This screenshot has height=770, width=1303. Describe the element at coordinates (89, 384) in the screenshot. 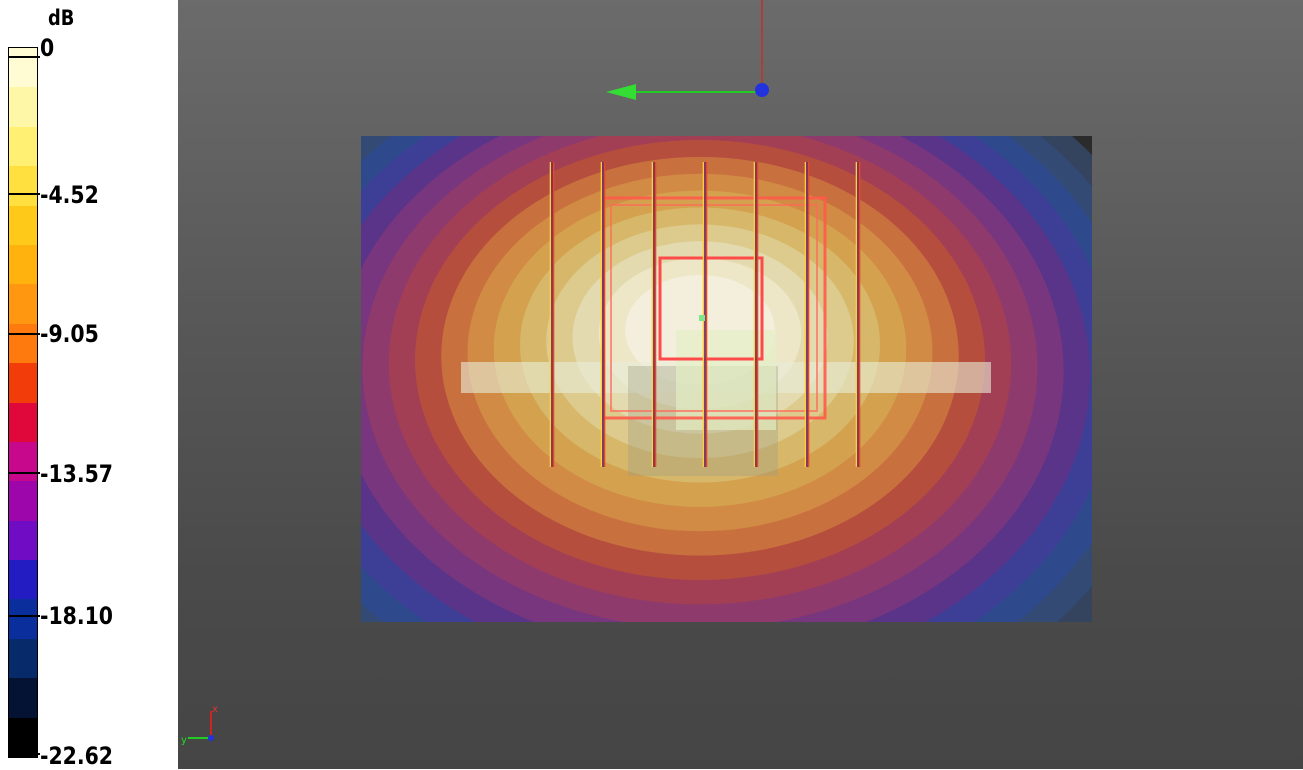

I see `color-legend: dB 0 -4.52 -9.05 -13.57 -18.10 -22.62` at that location.